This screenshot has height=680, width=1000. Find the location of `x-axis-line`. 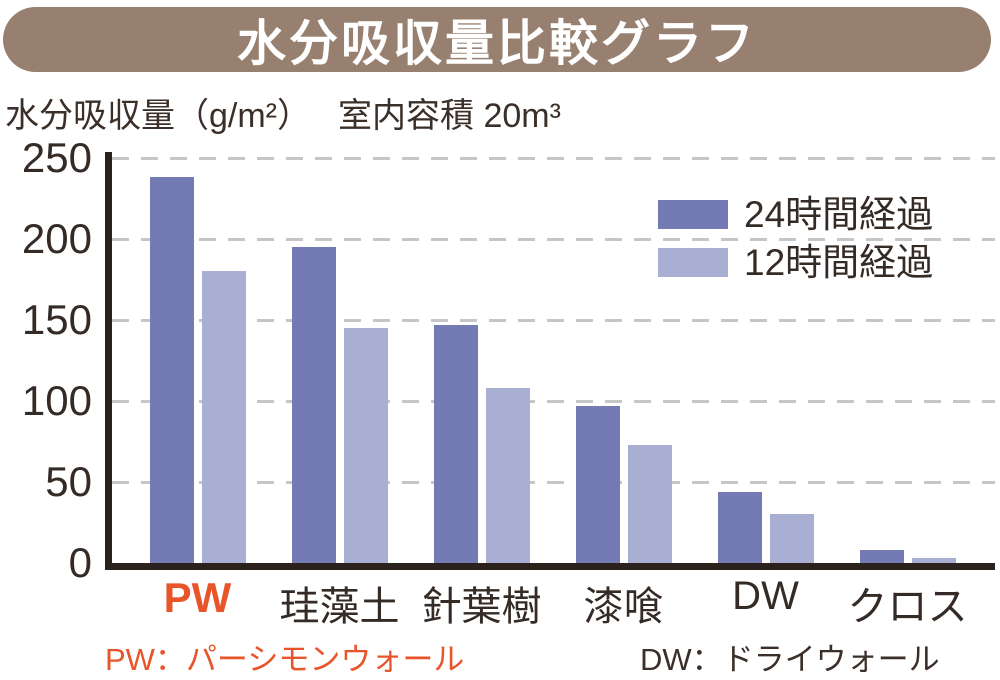

x-axis-line is located at coordinates (550, 566).